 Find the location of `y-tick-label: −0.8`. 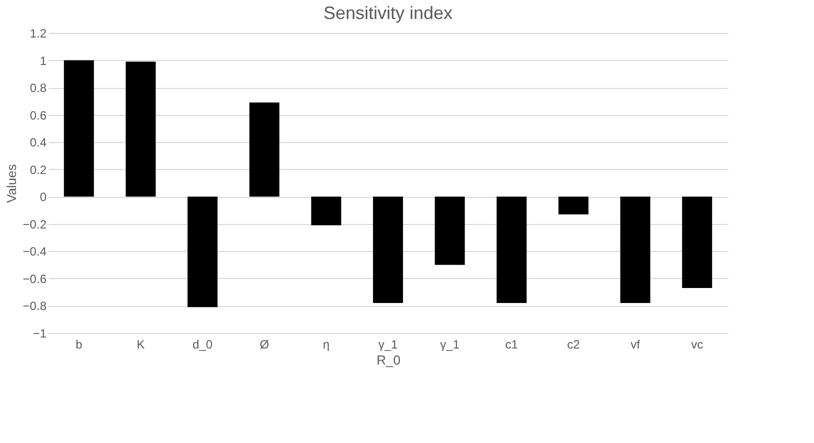

y-tick-label: −0.8 is located at coordinates (34, 306).